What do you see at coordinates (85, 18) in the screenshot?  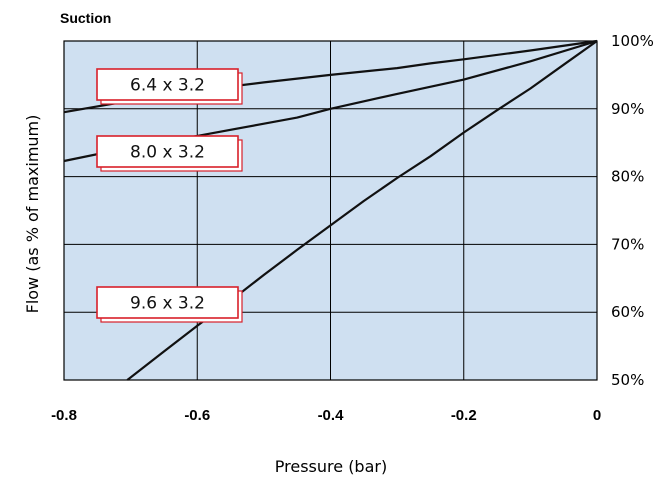 I see `chart-title: Suction` at bounding box center [85, 18].